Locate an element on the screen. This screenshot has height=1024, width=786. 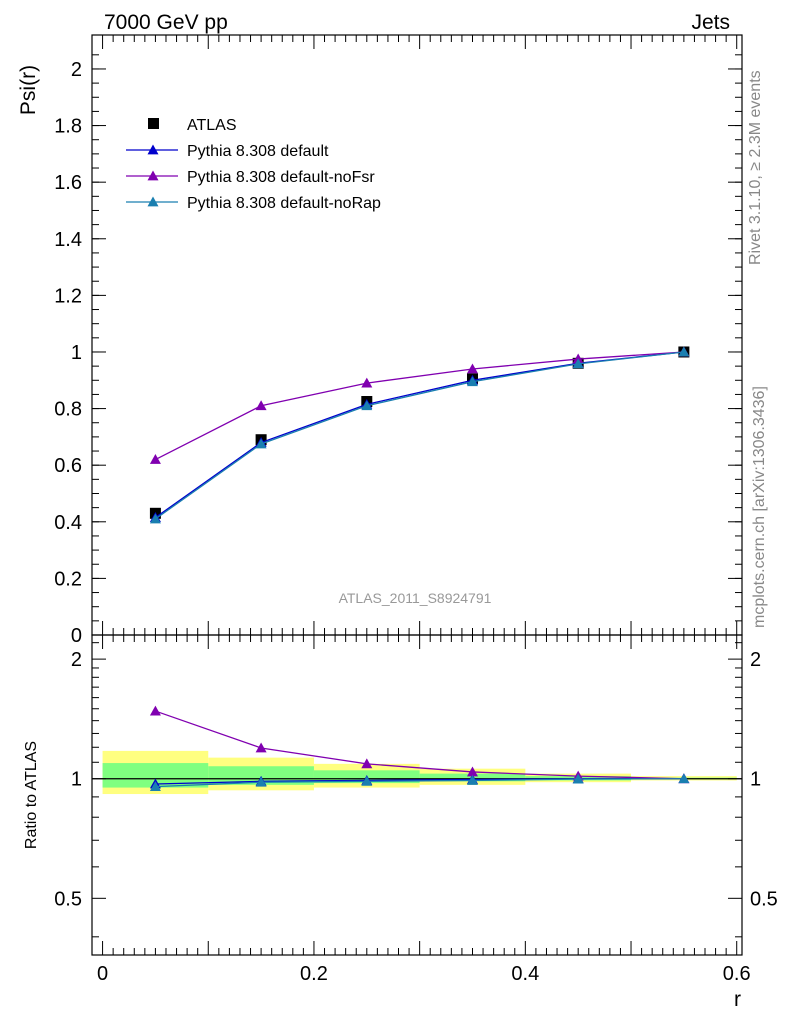
xtick-label: 0.2 is located at coordinates (314, 974).